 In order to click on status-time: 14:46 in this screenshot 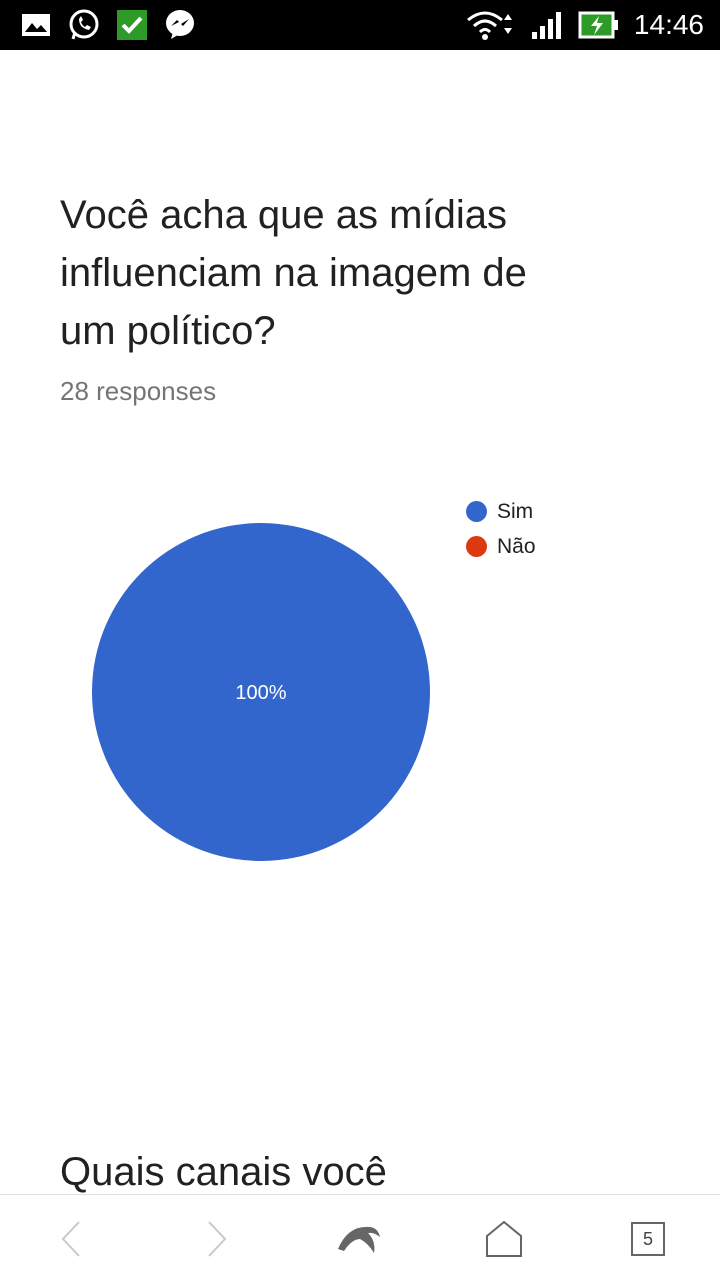, I will do `click(668, 24)`.